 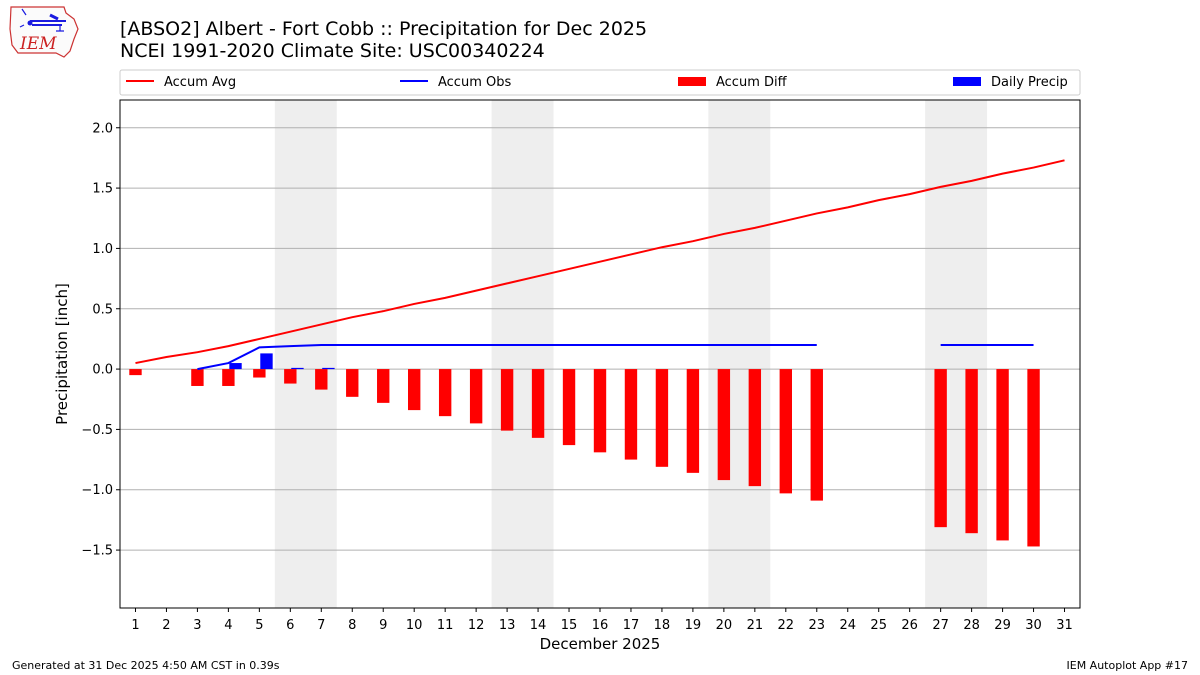 I want to click on x-tick-label: 21, so click(x=755, y=625).